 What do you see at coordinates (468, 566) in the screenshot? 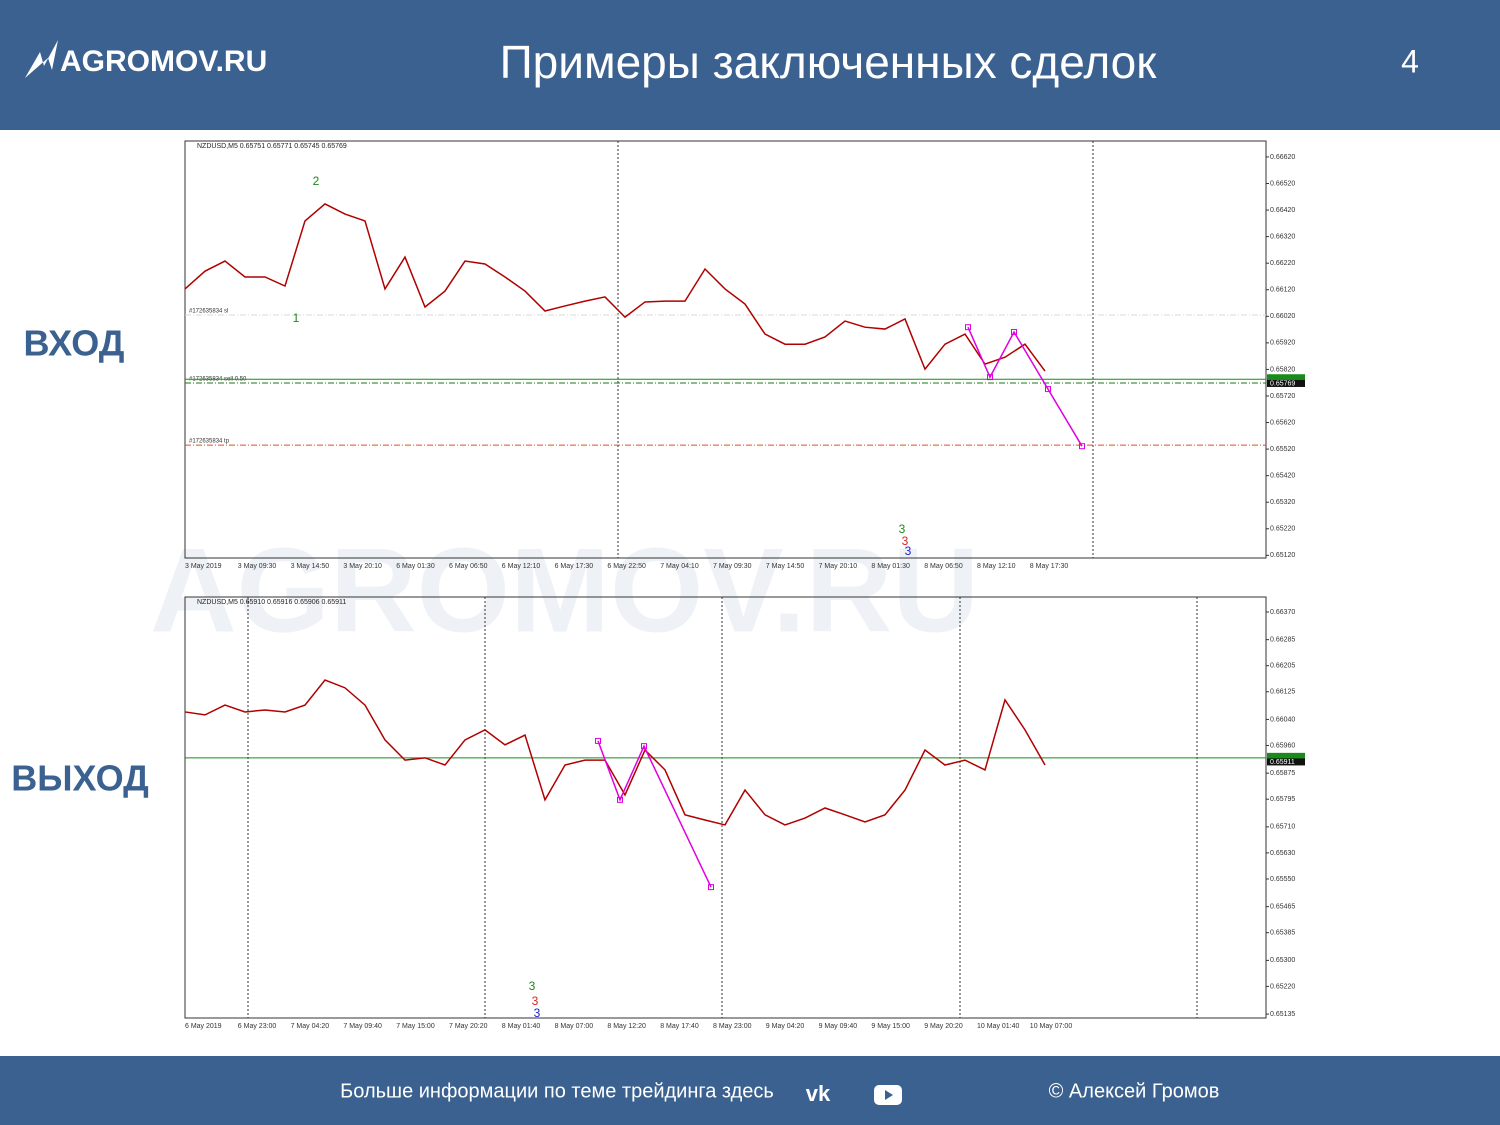
I see `x-tick-label: 6 May 06:50` at bounding box center [468, 566].